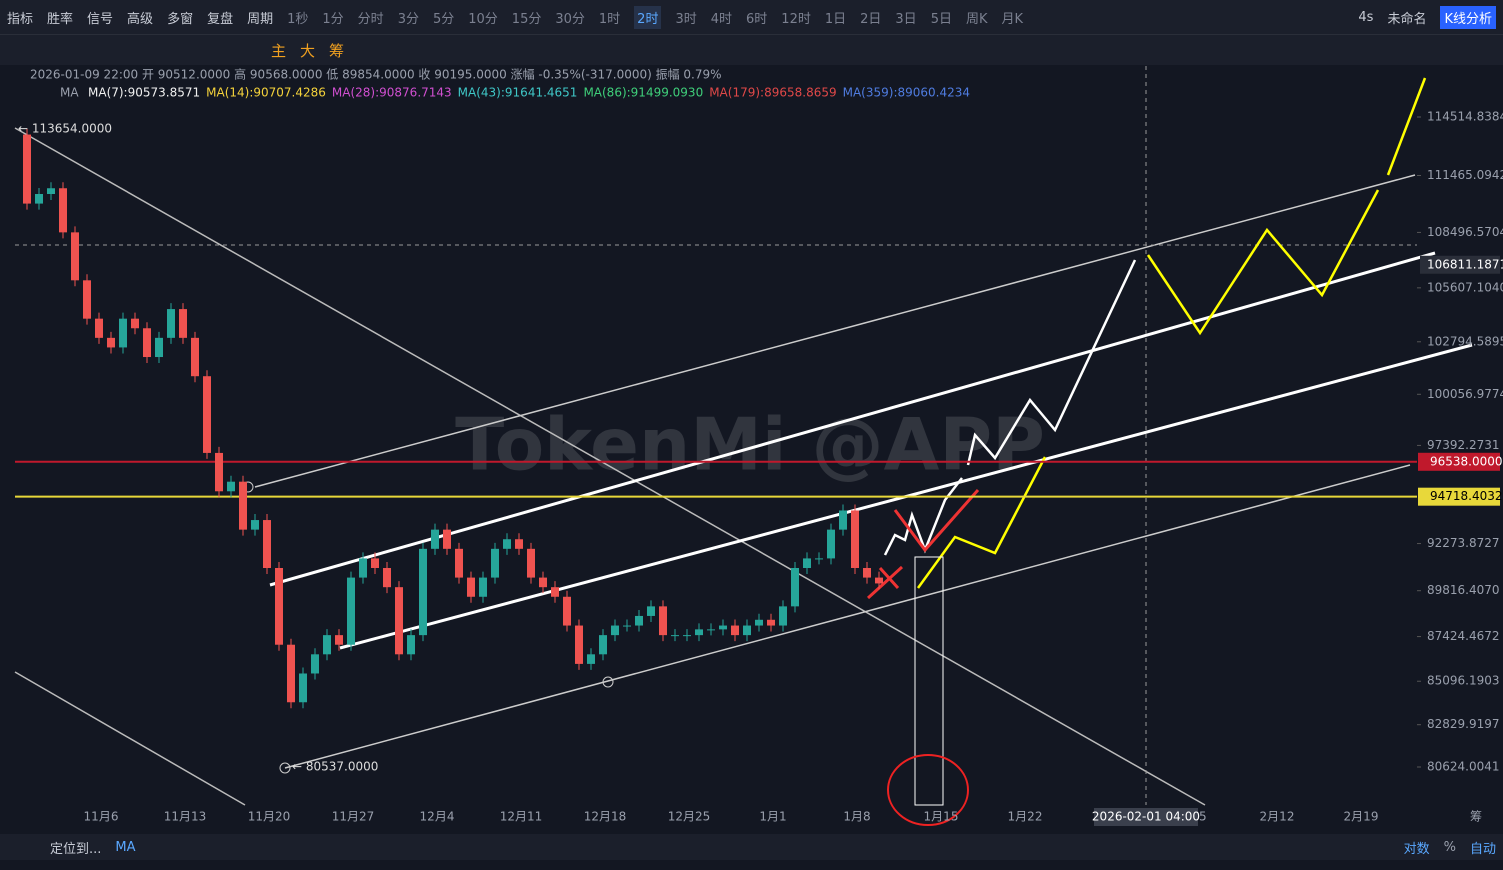 This screenshot has height=870, width=1503. Describe the element at coordinates (521, 817) in the screenshot. I see `x-tick-label: 12月11` at that location.